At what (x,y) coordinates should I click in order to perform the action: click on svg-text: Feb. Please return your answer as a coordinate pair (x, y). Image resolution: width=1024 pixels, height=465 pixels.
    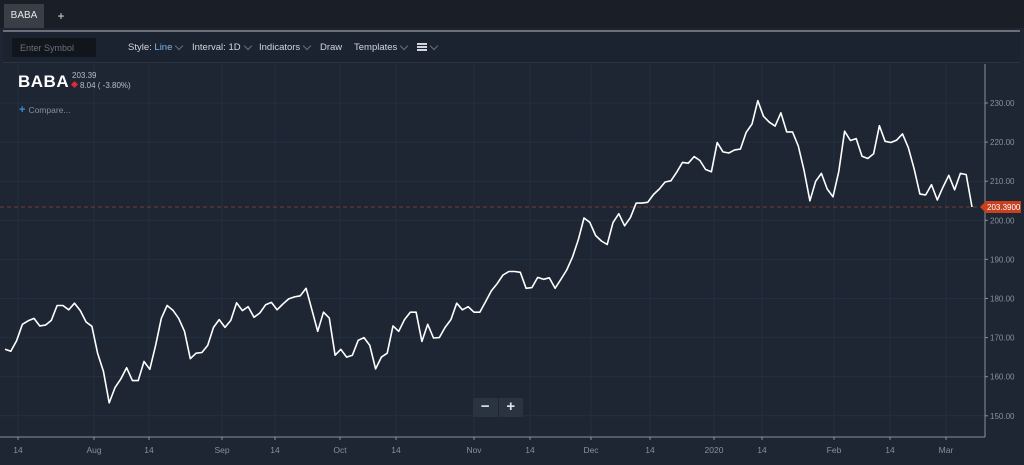
    Looking at the image, I should click on (834, 450).